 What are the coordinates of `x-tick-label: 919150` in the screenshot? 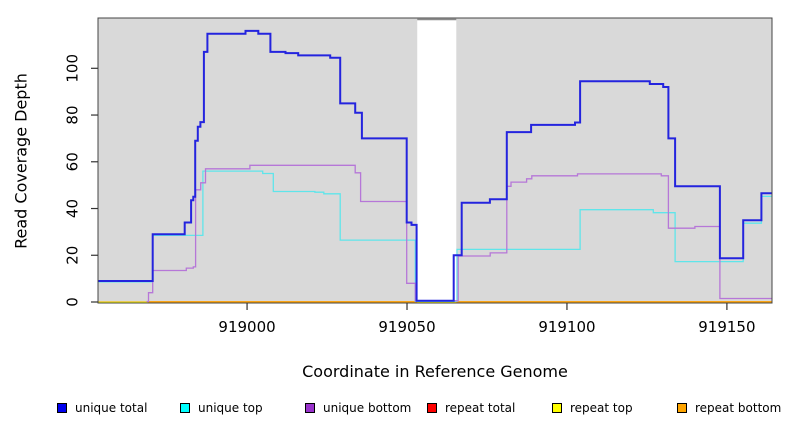 It's located at (726, 327).